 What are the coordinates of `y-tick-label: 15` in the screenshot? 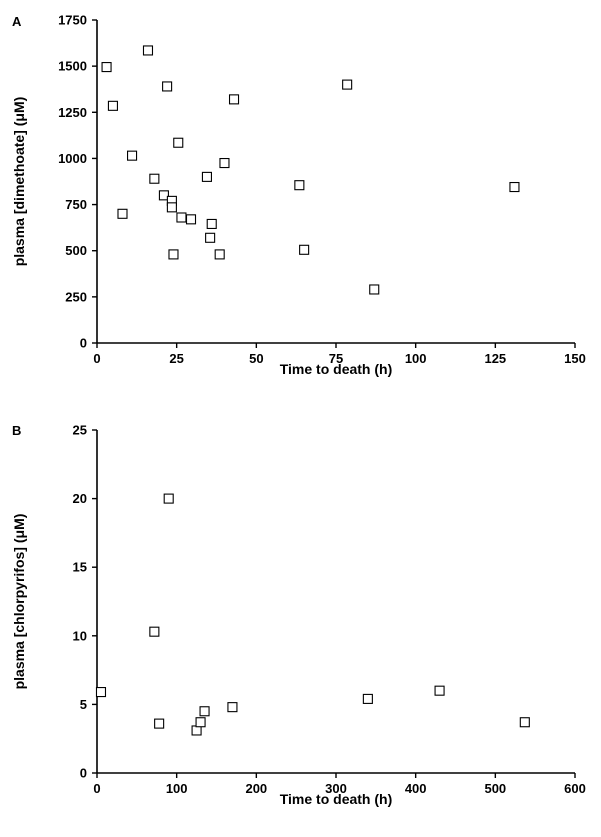 It's located at (80, 567).